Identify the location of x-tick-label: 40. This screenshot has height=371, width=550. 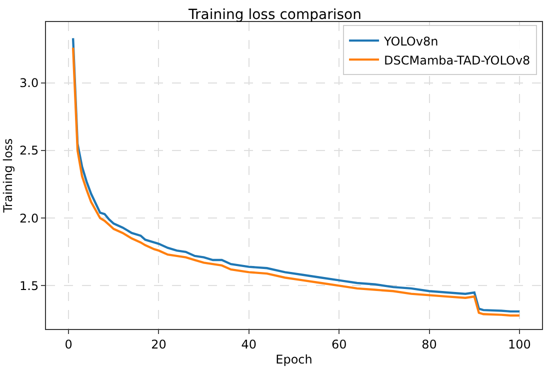
(249, 344).